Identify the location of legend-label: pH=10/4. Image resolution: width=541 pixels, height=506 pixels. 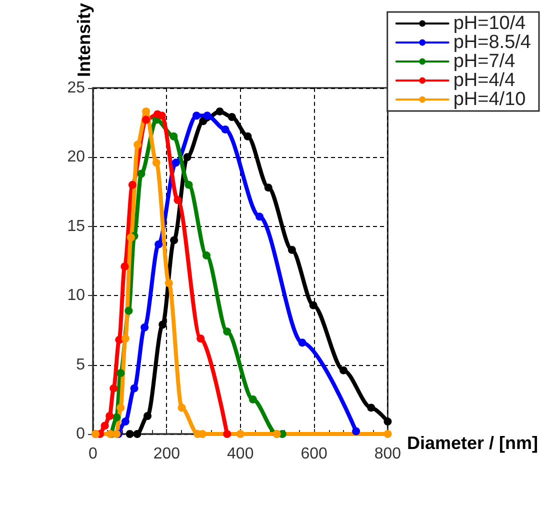
(489, 23).